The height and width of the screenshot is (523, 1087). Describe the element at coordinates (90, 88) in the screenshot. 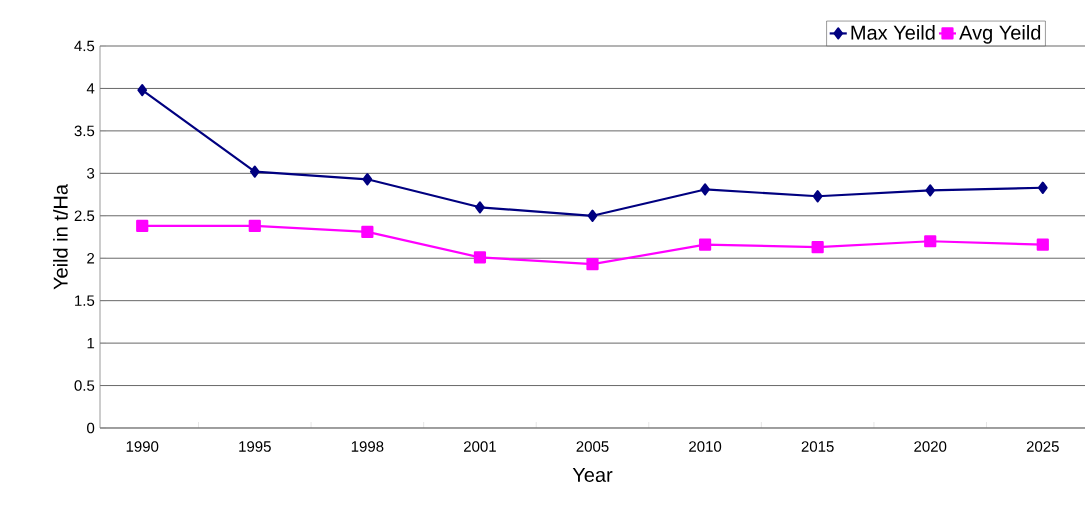

I see `y-tick-label: 4` at that location.